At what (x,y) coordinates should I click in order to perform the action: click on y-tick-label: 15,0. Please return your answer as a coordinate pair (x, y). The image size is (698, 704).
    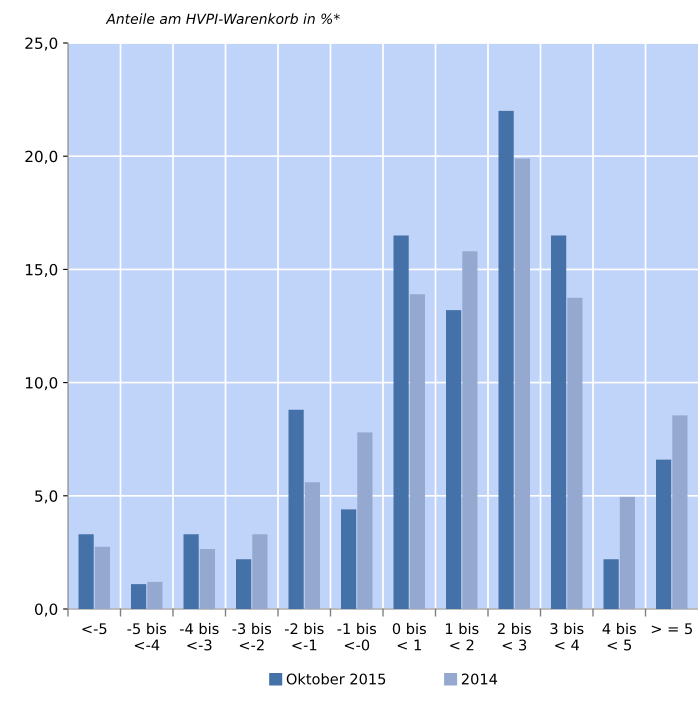
    Looking at the image, I should click on (42, 270).